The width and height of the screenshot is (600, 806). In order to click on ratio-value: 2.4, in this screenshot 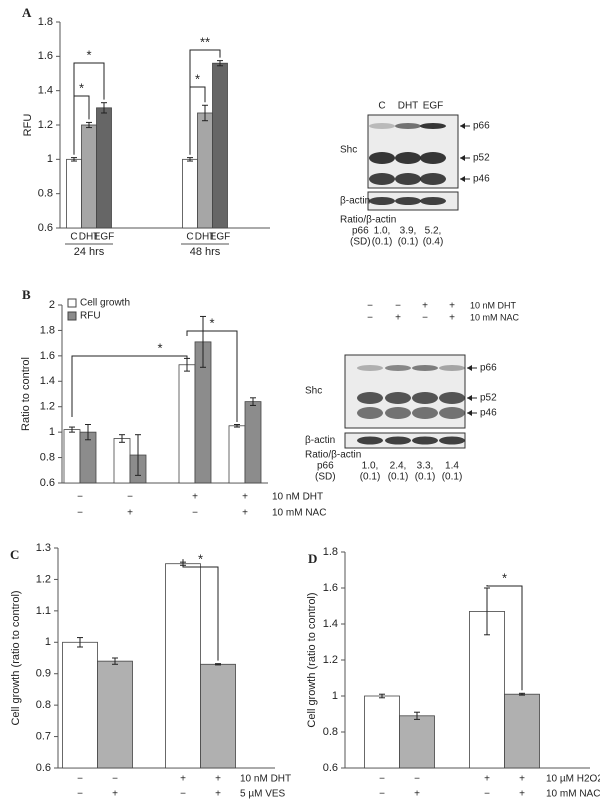, I will do `click(398, 466)`.